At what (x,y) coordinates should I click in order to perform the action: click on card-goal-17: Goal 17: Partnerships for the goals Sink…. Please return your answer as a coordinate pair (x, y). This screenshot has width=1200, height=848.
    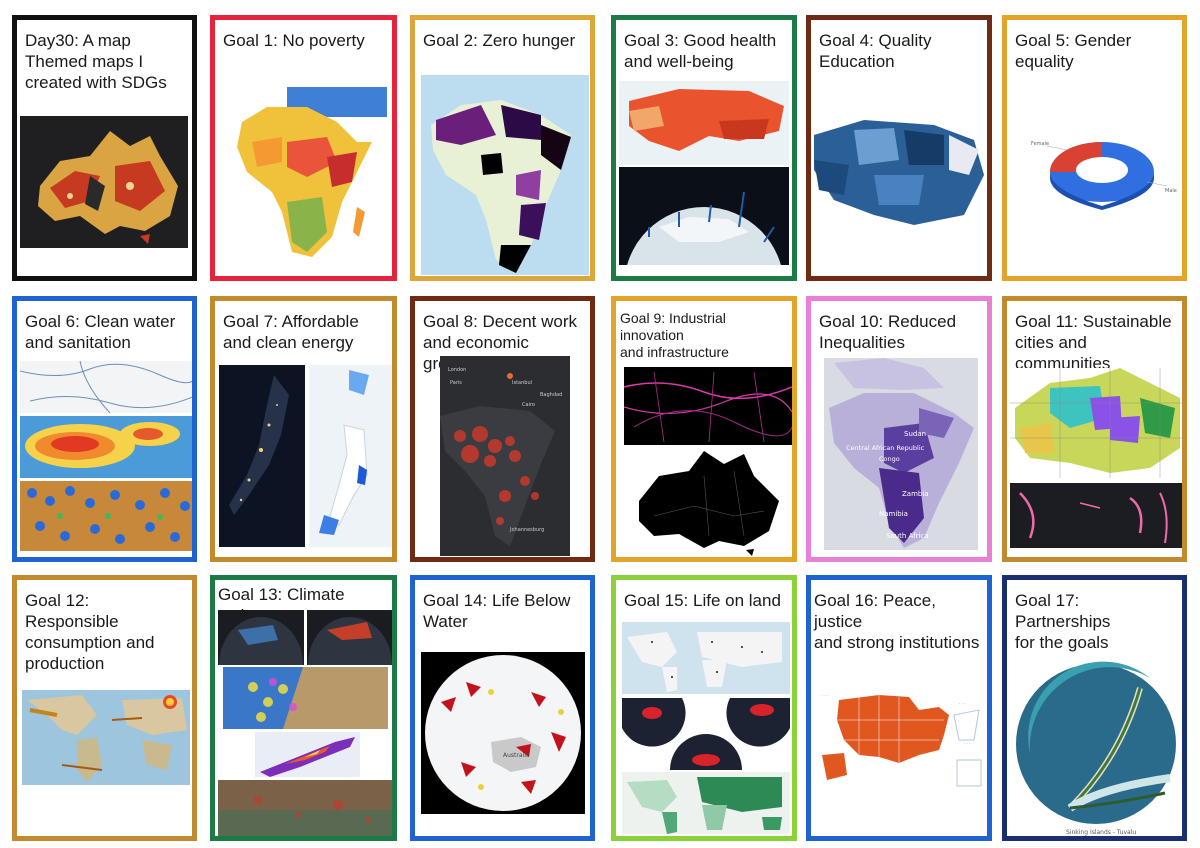
    Looking at the image, I should click on (1094, 708).